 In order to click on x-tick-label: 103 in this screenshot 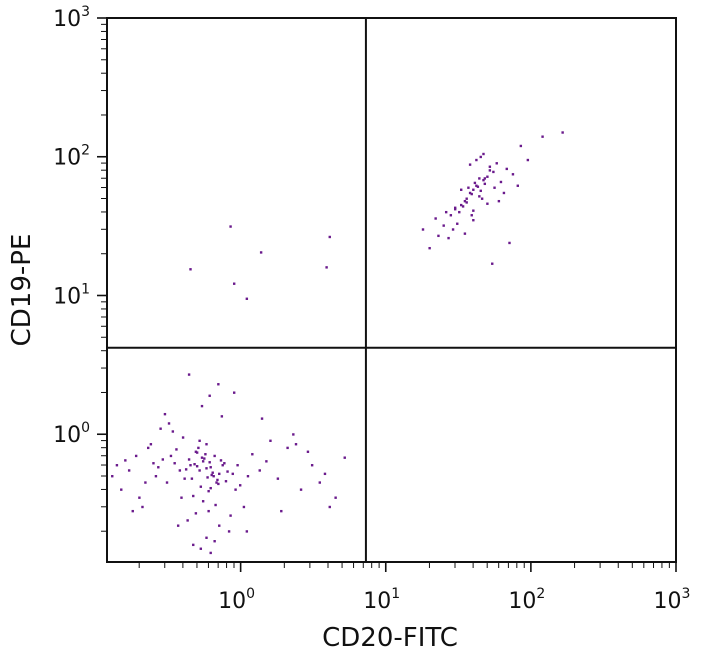, I will do `click(672, 600)`.